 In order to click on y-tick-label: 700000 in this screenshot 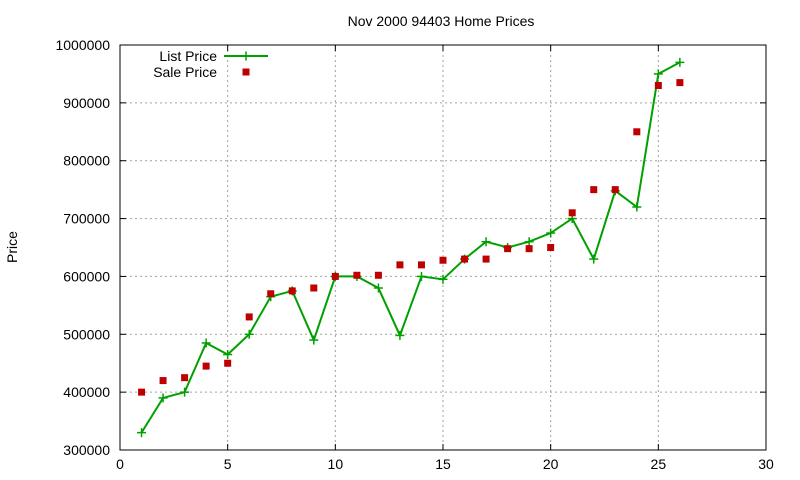, I will do `click(86, 219)`.